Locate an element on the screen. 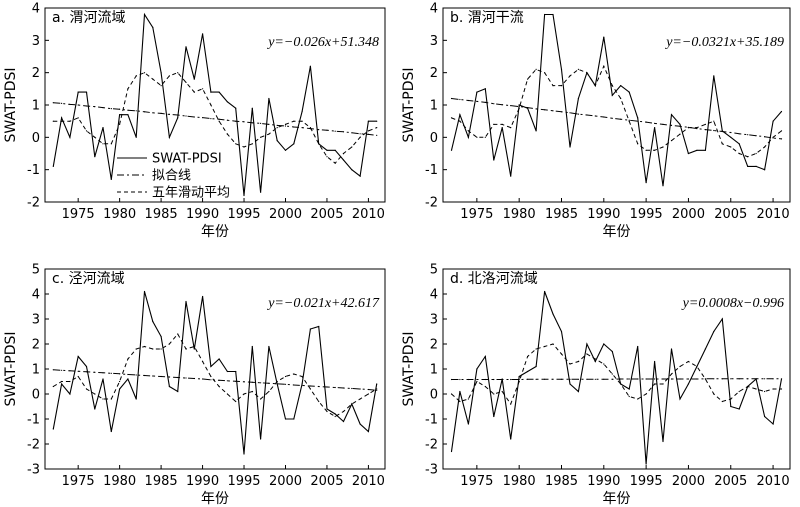 Image resolution: width=800 pixels, height=507 pixels. y-axis-label: SWAT-PDSI is located at coordinates (11, 368).